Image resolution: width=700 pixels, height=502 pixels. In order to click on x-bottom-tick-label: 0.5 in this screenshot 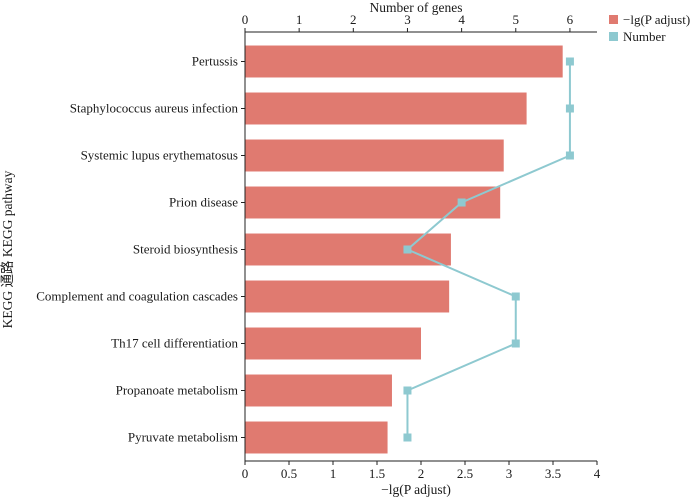, I will do `click(289, 473)`.